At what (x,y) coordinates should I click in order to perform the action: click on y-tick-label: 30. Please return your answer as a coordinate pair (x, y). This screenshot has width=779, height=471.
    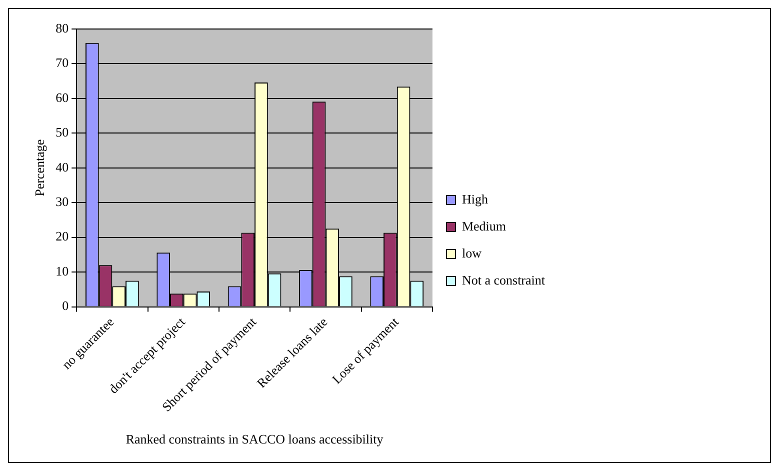
    Looking at the image, I should click on (62, 202).